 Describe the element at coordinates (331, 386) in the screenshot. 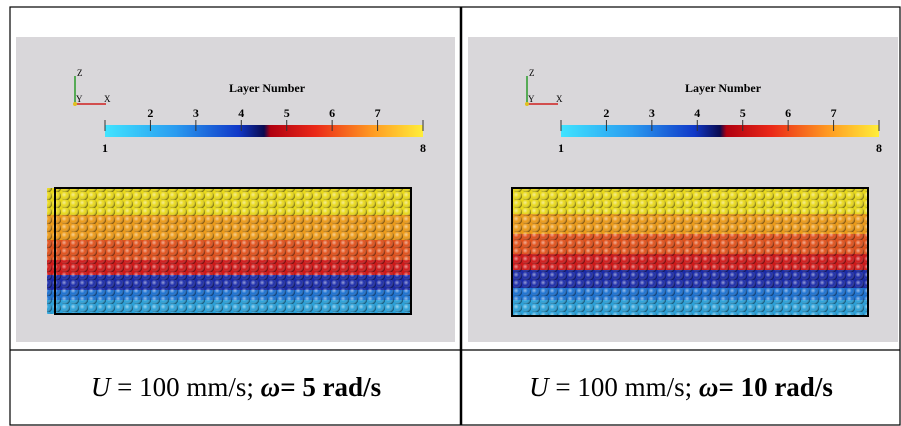

I see `caption-part: = 5 rad/s` at that location.